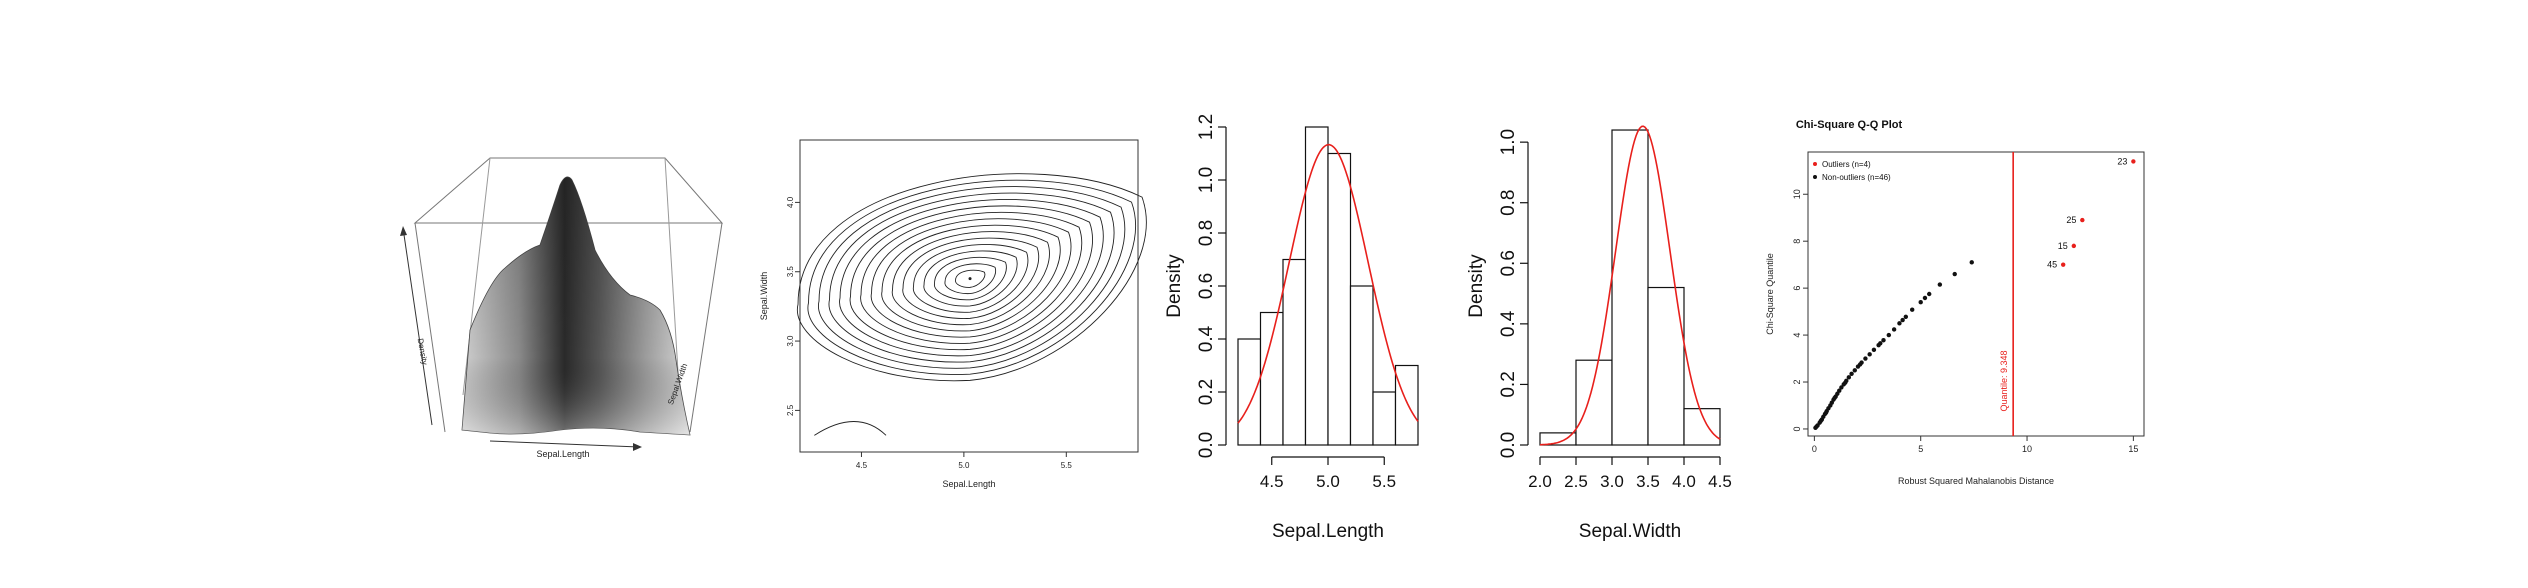 This screenshot has width=2528, height=588. I want to click on contour-plot-frame, so click(969, 296).